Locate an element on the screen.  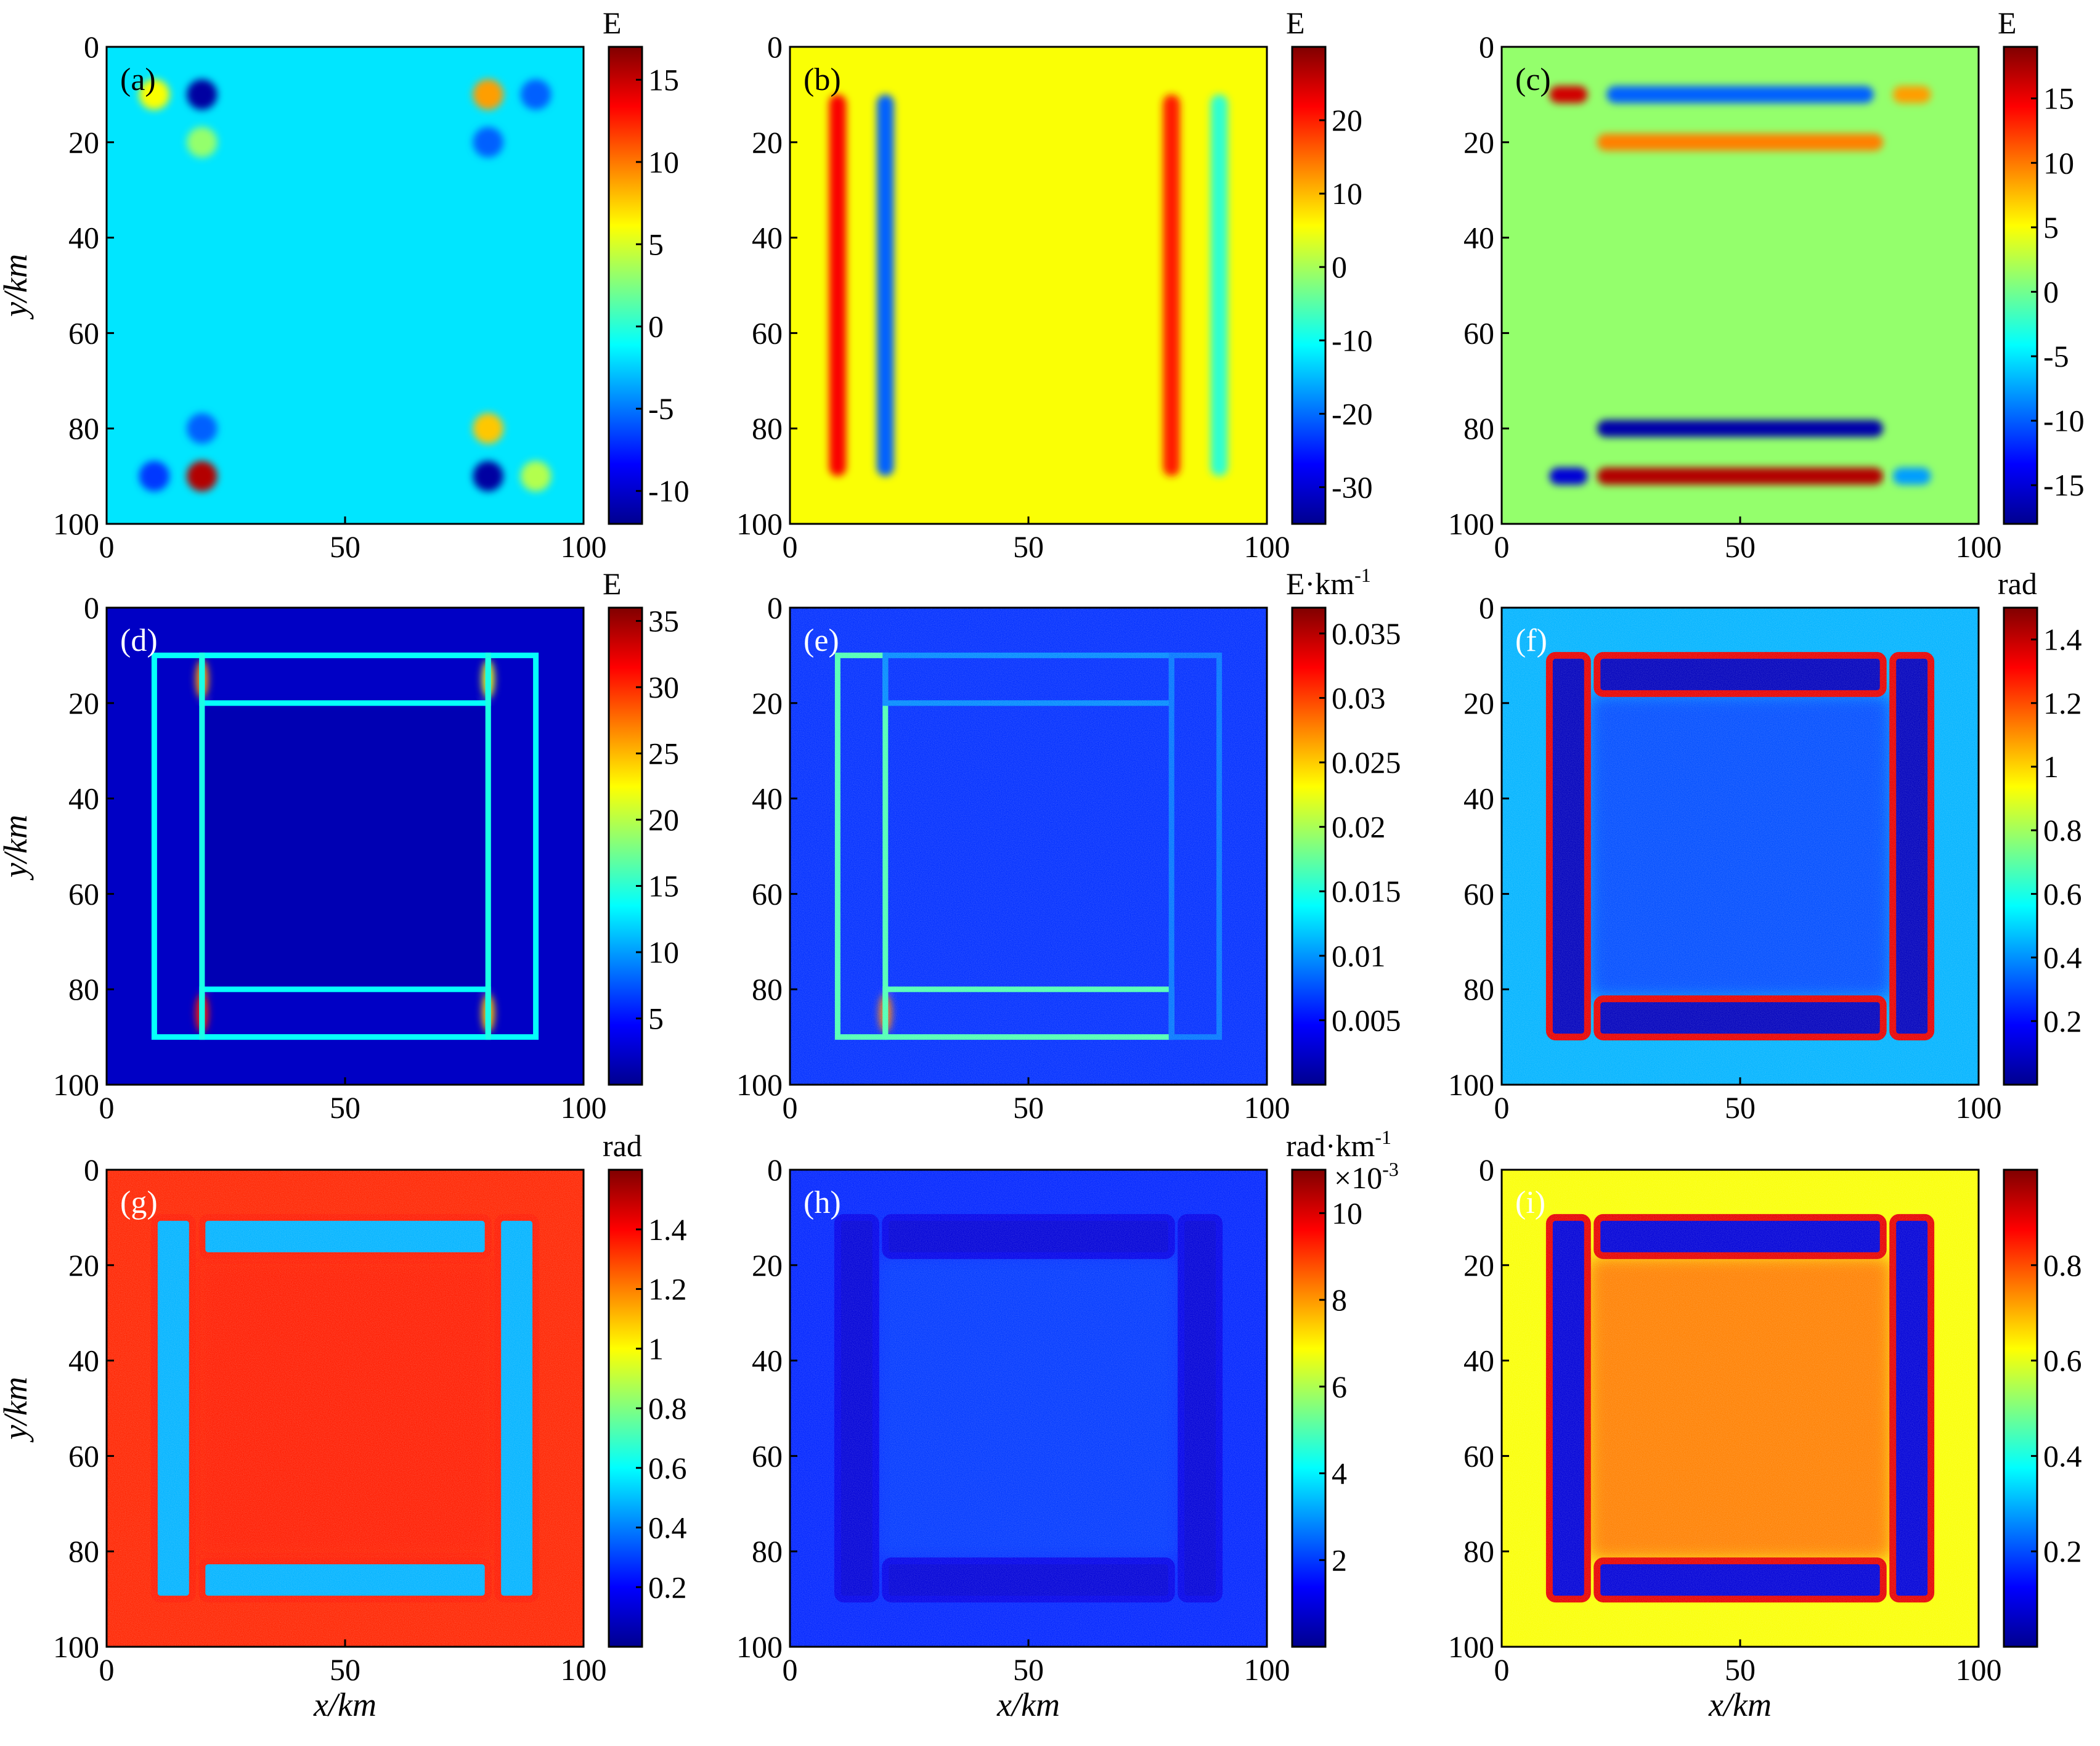
colorbar-tick-label: 1.4 is located at coordinates (2062, 640).